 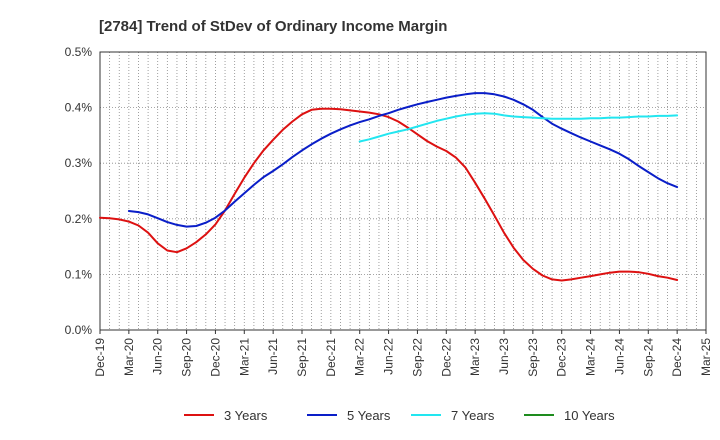 I want to click on x-tick-label: Sep-21, so click(x=302, y=357).